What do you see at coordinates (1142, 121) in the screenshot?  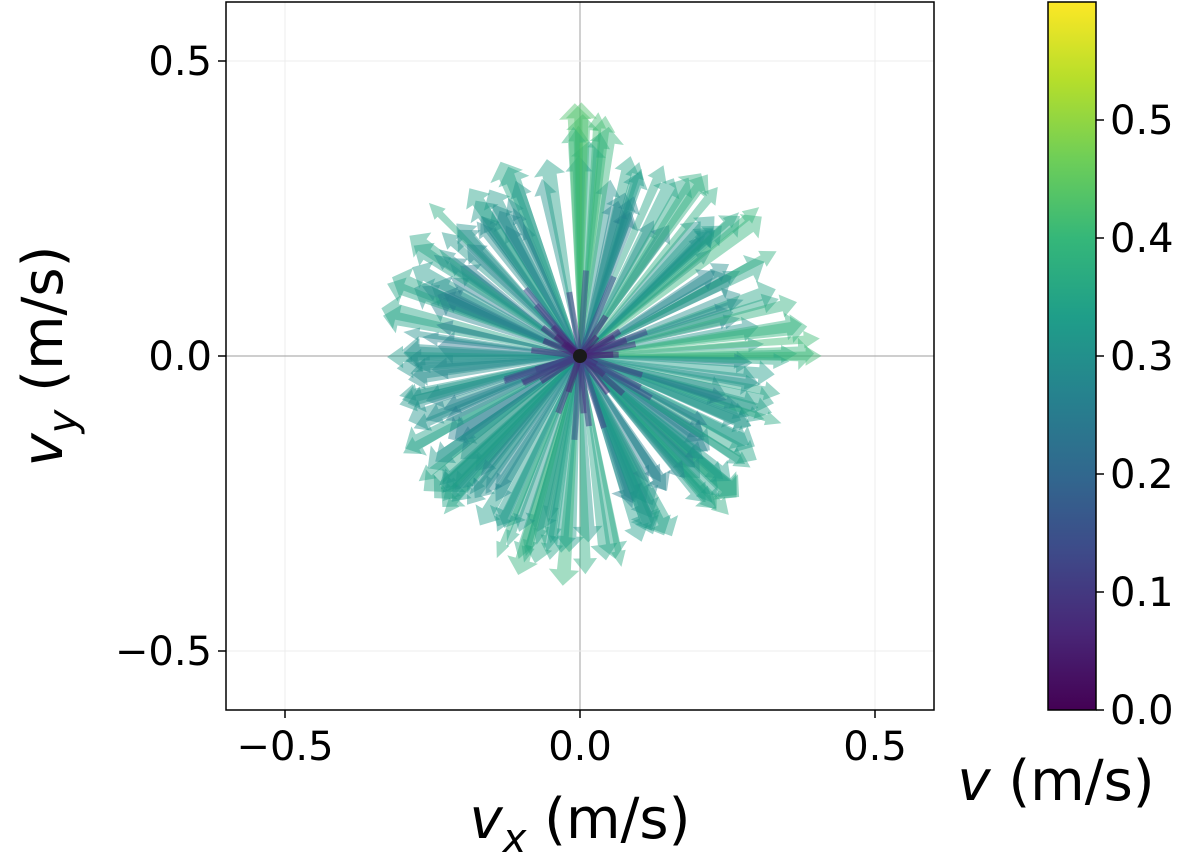 I see `colorbar-tick-label: 0.5` at bounding box center [1142, 121].